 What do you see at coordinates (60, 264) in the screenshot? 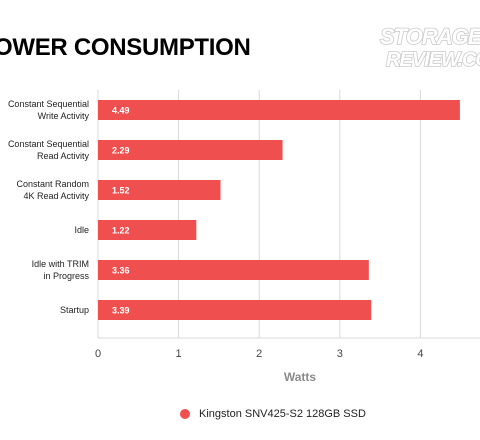
I see `category-label: Idle with TRIM` at bounding box center [60, 264].